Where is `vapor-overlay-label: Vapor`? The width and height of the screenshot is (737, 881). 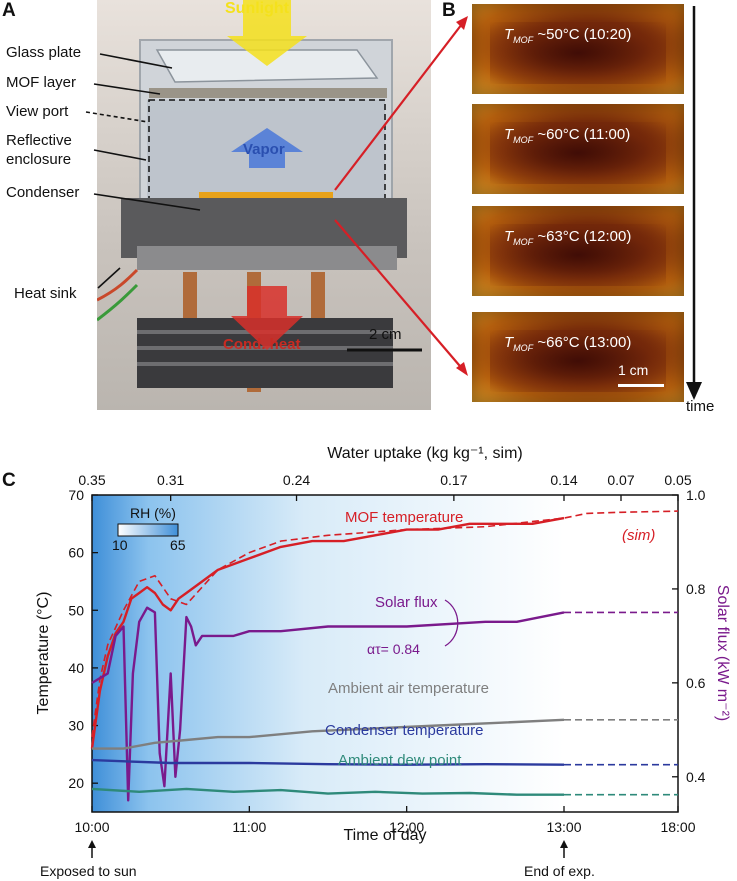 vapor-overlay-label: Vapor is located at coordinates (264, 149).